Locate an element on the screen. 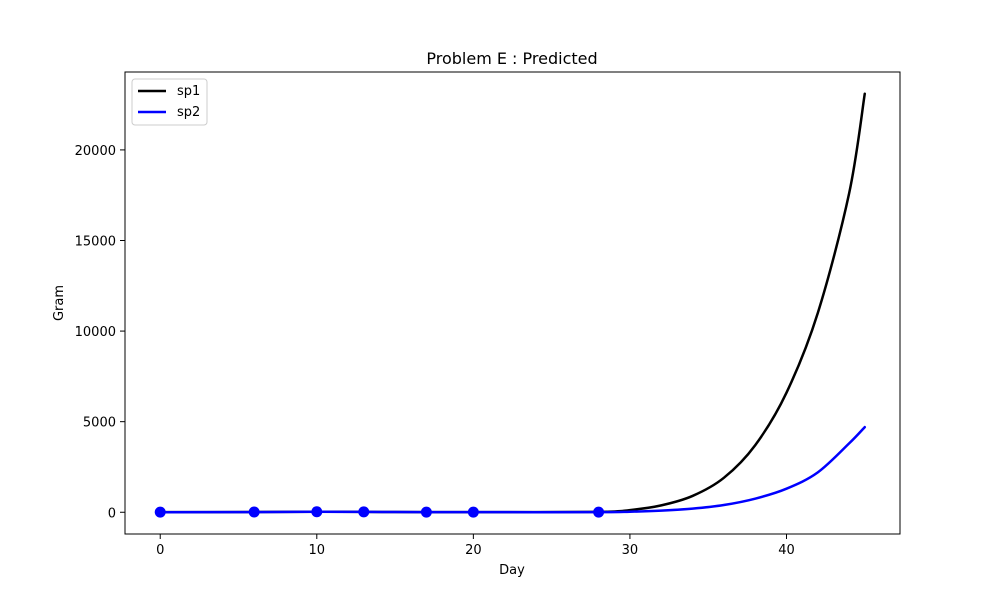 This screenshot has width=1000, height=600. observed-points-layer is located at coordinates (379, 512).